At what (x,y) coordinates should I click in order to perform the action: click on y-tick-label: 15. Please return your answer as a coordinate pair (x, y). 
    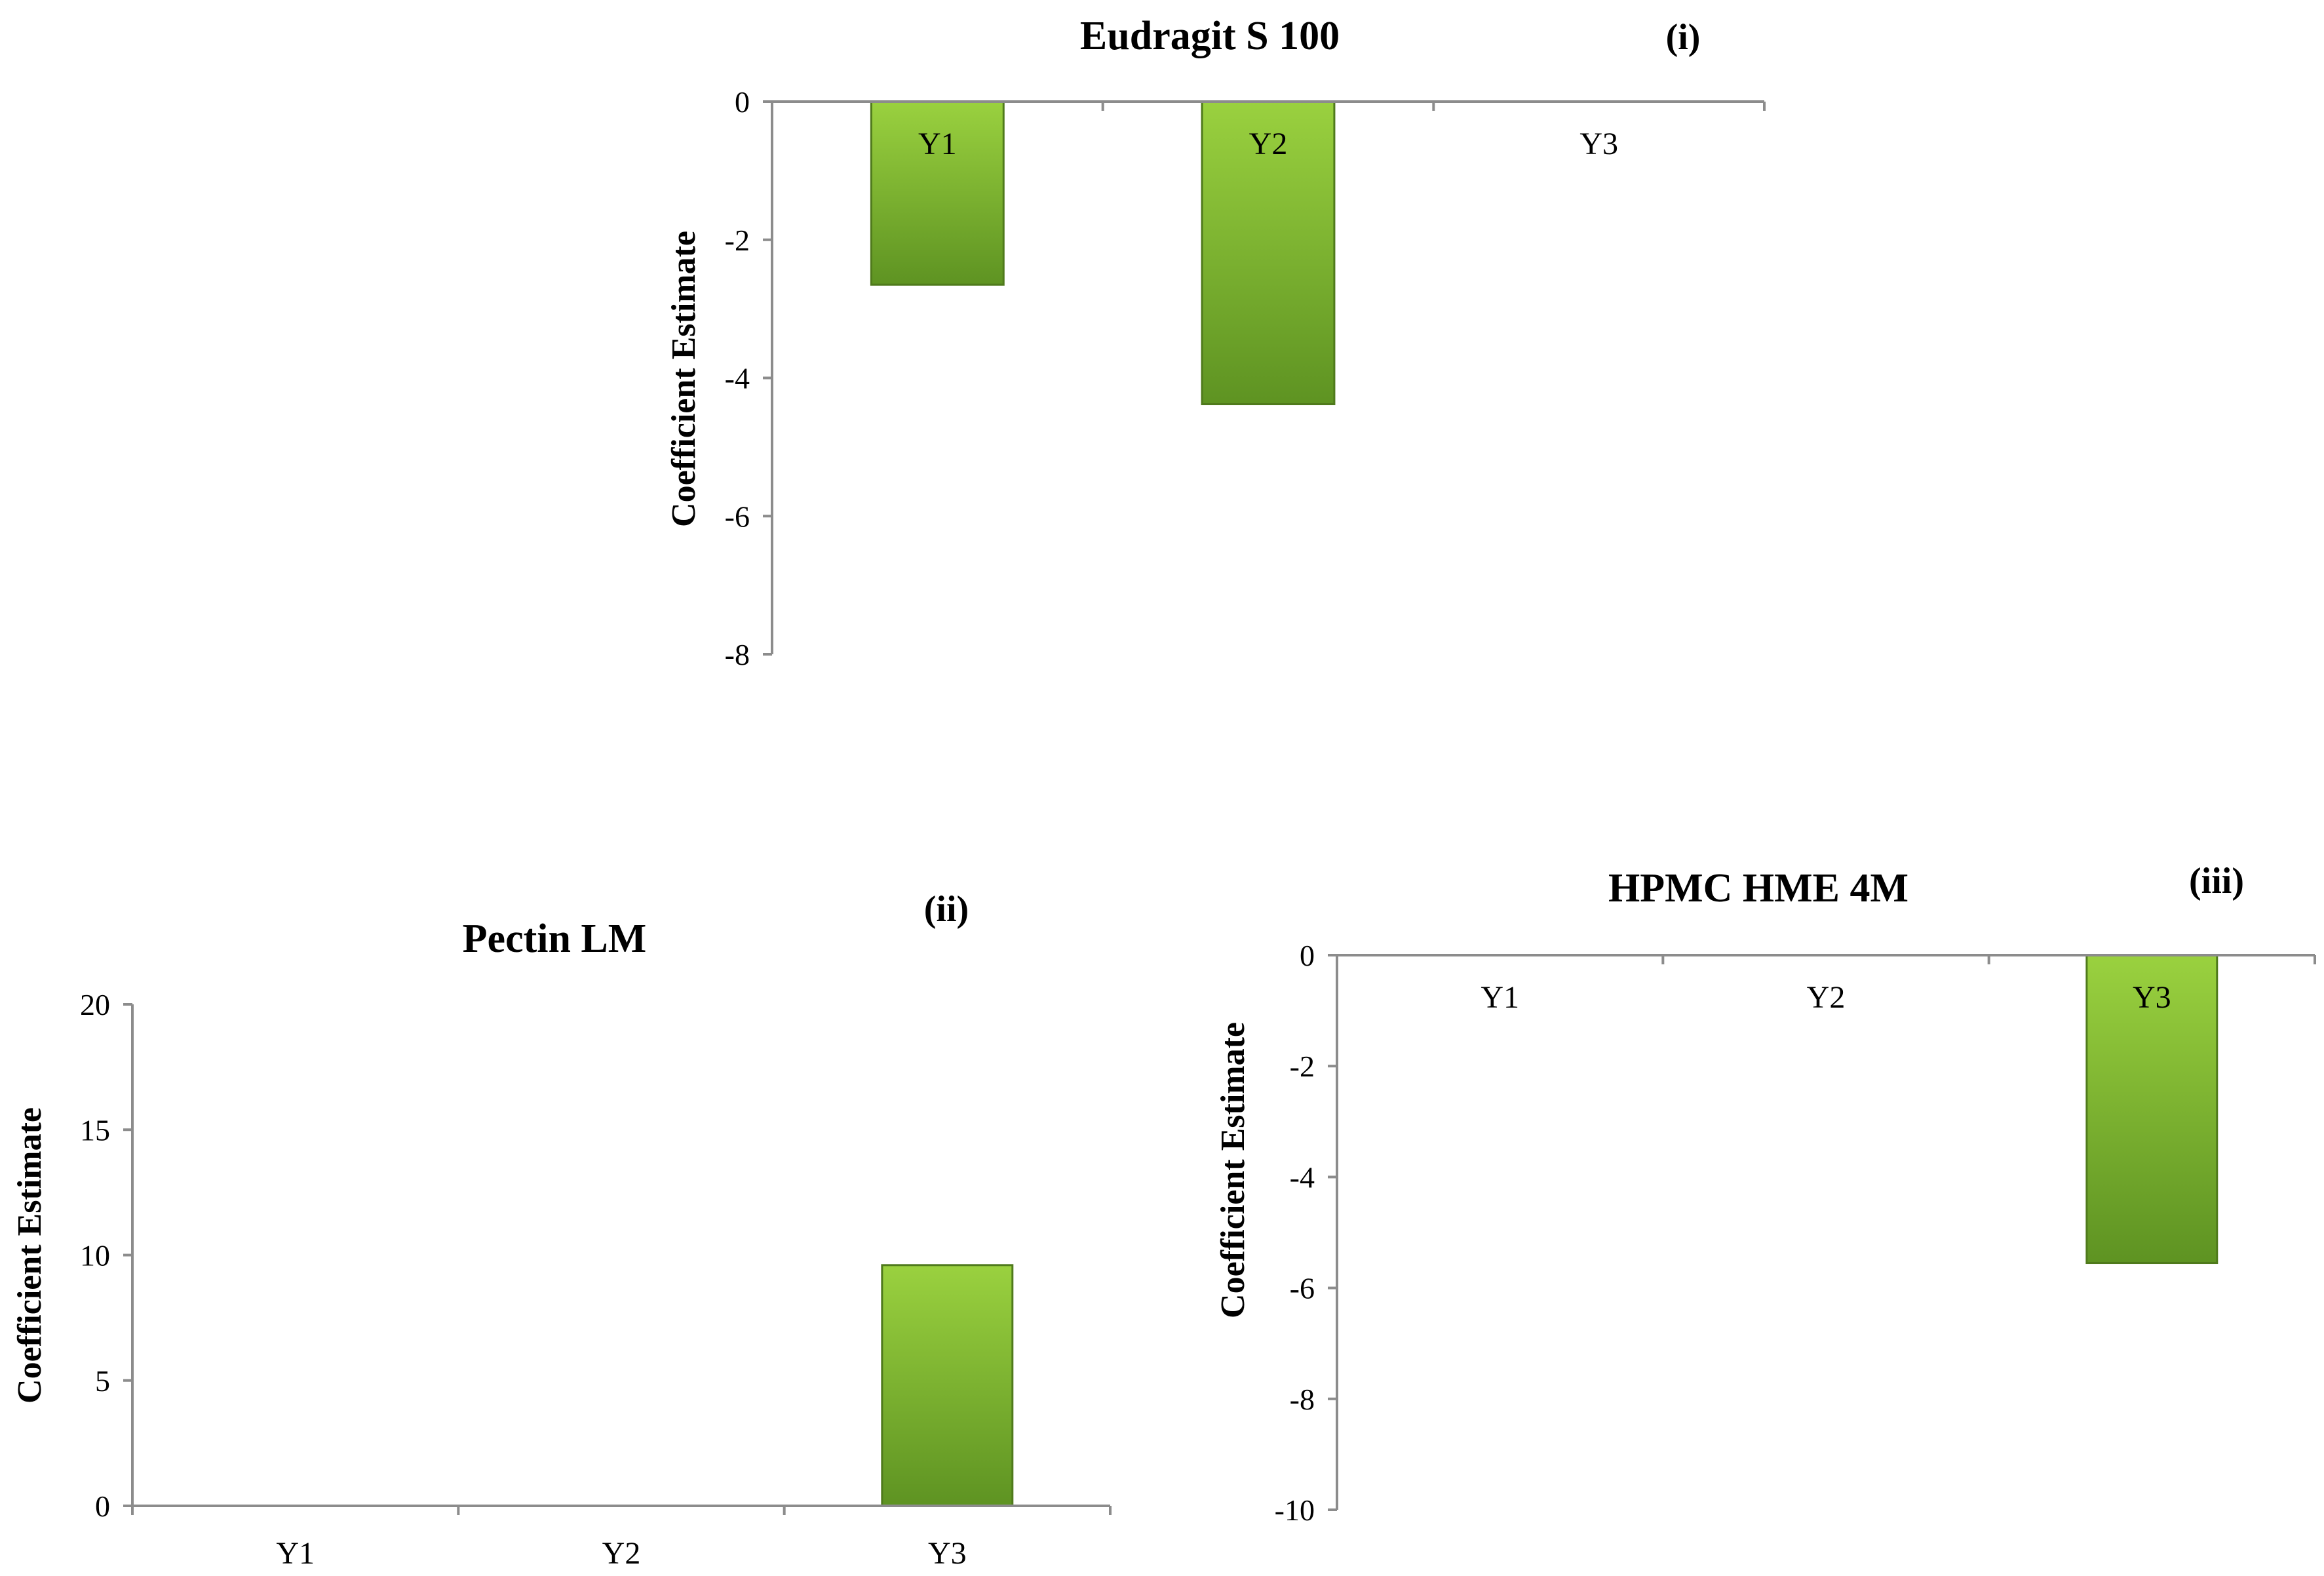
    Looking at the image, I should click on (95, 1130).